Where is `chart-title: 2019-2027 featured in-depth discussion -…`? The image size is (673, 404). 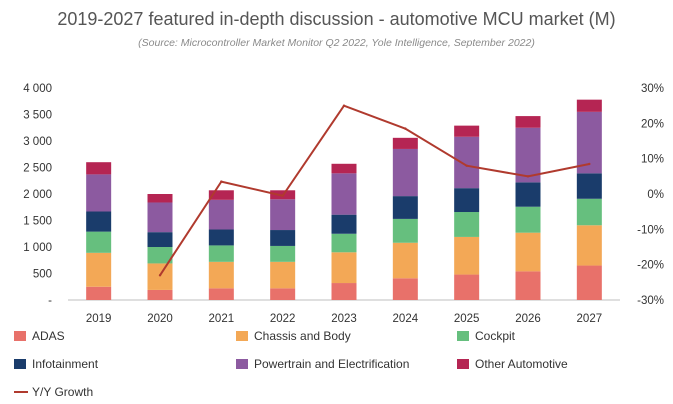
chart-title: 2019-2027 featured in-depth discussion -… is located at coordinates (336, 19).